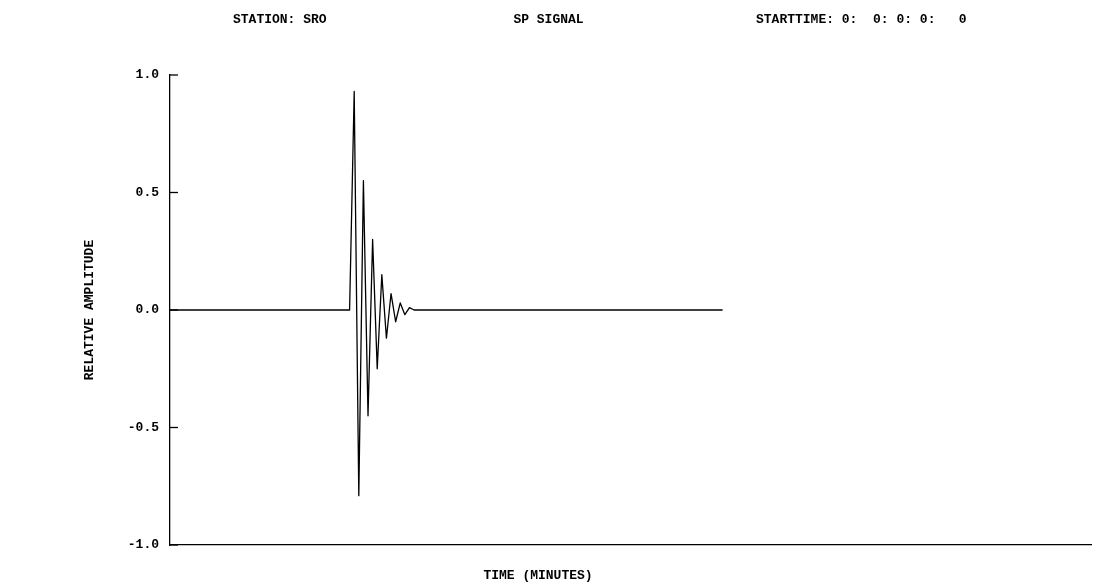  Describe the element at coordinates (143, 427) in the screenshot. I see `y-tick-label: -0.5` at that location.